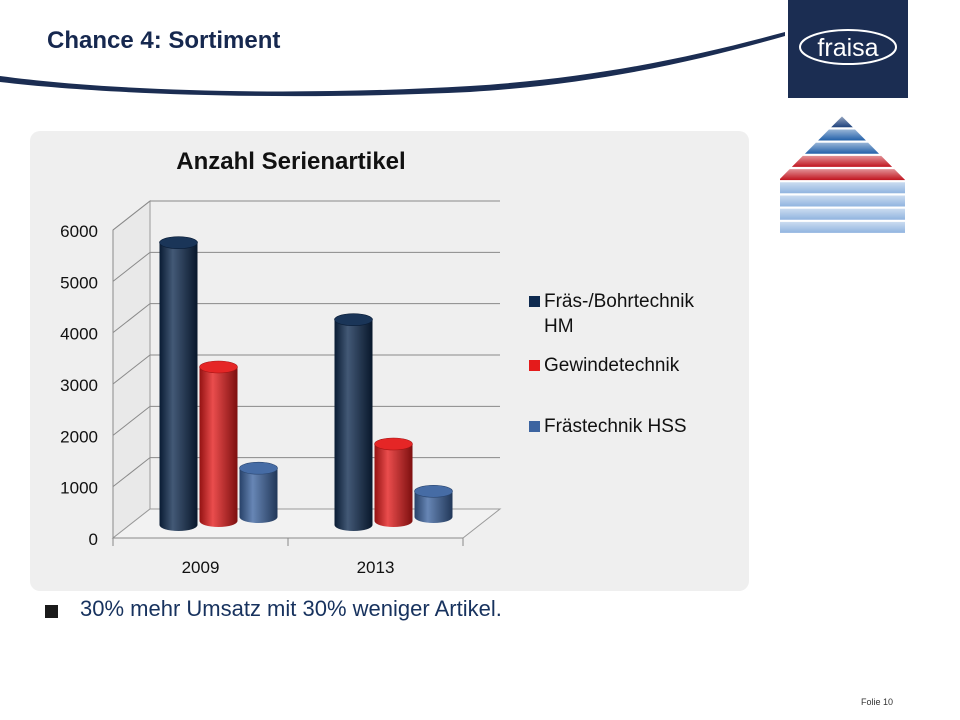 The height and width of the screenshot is (720, 960). What do you see at coordinates (79, 488) in the screenshot?
I see `y-tick-label: 1000` at bounding box center [79, 488].